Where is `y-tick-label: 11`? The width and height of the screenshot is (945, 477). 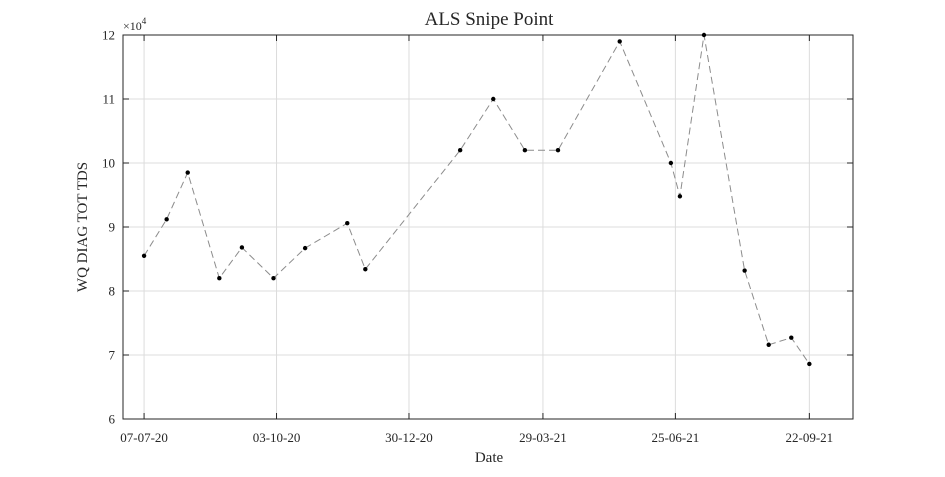
y-tick-label: 11 is located at coordinates (108, 99).